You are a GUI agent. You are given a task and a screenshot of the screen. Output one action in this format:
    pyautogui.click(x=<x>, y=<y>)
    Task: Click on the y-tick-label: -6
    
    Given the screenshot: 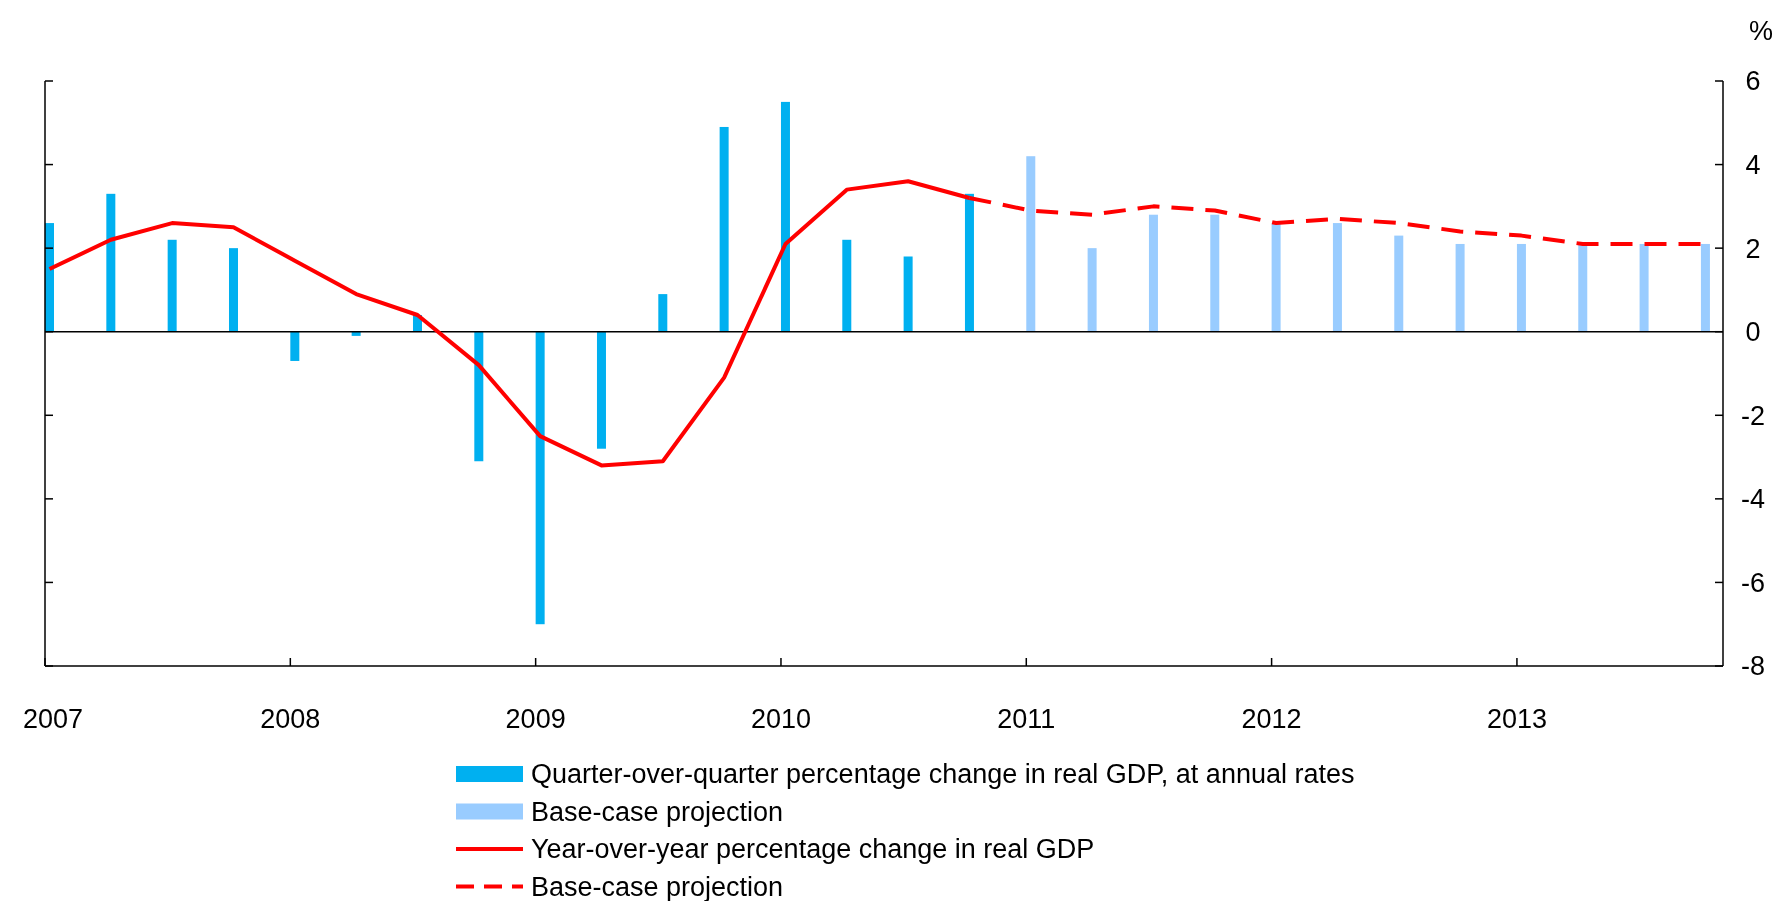 What is the action you would take?
    pyautogui.click(x=1753, y=582)
    